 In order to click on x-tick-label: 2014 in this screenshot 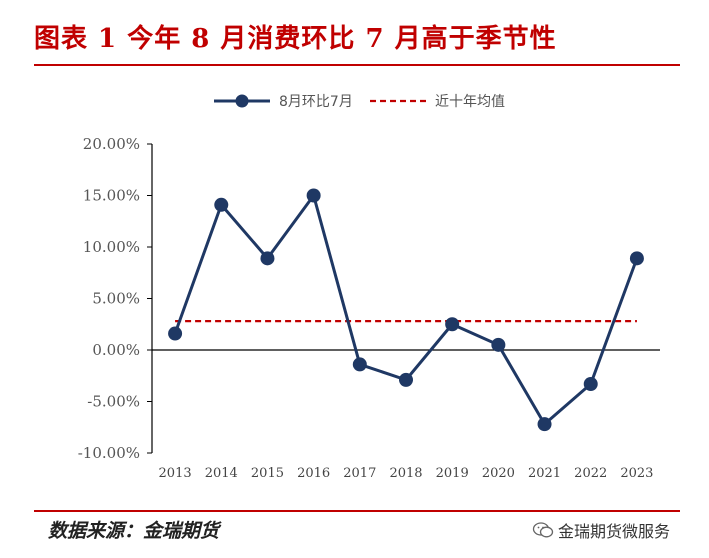, I will do `click(221, 473)`.